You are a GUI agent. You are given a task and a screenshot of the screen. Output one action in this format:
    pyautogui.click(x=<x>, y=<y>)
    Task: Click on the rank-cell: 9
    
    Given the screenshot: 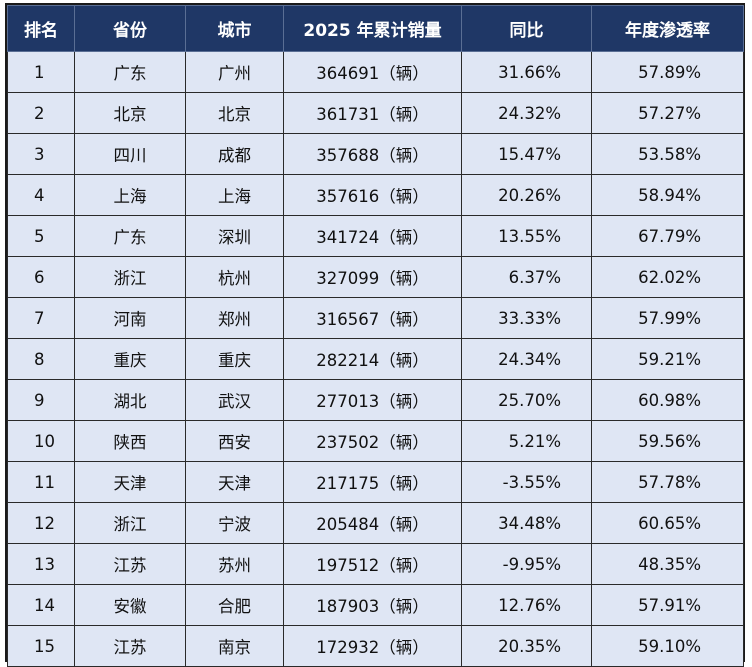 What is the action you would take?
    pyautogui.click(x=41, y=400)
    